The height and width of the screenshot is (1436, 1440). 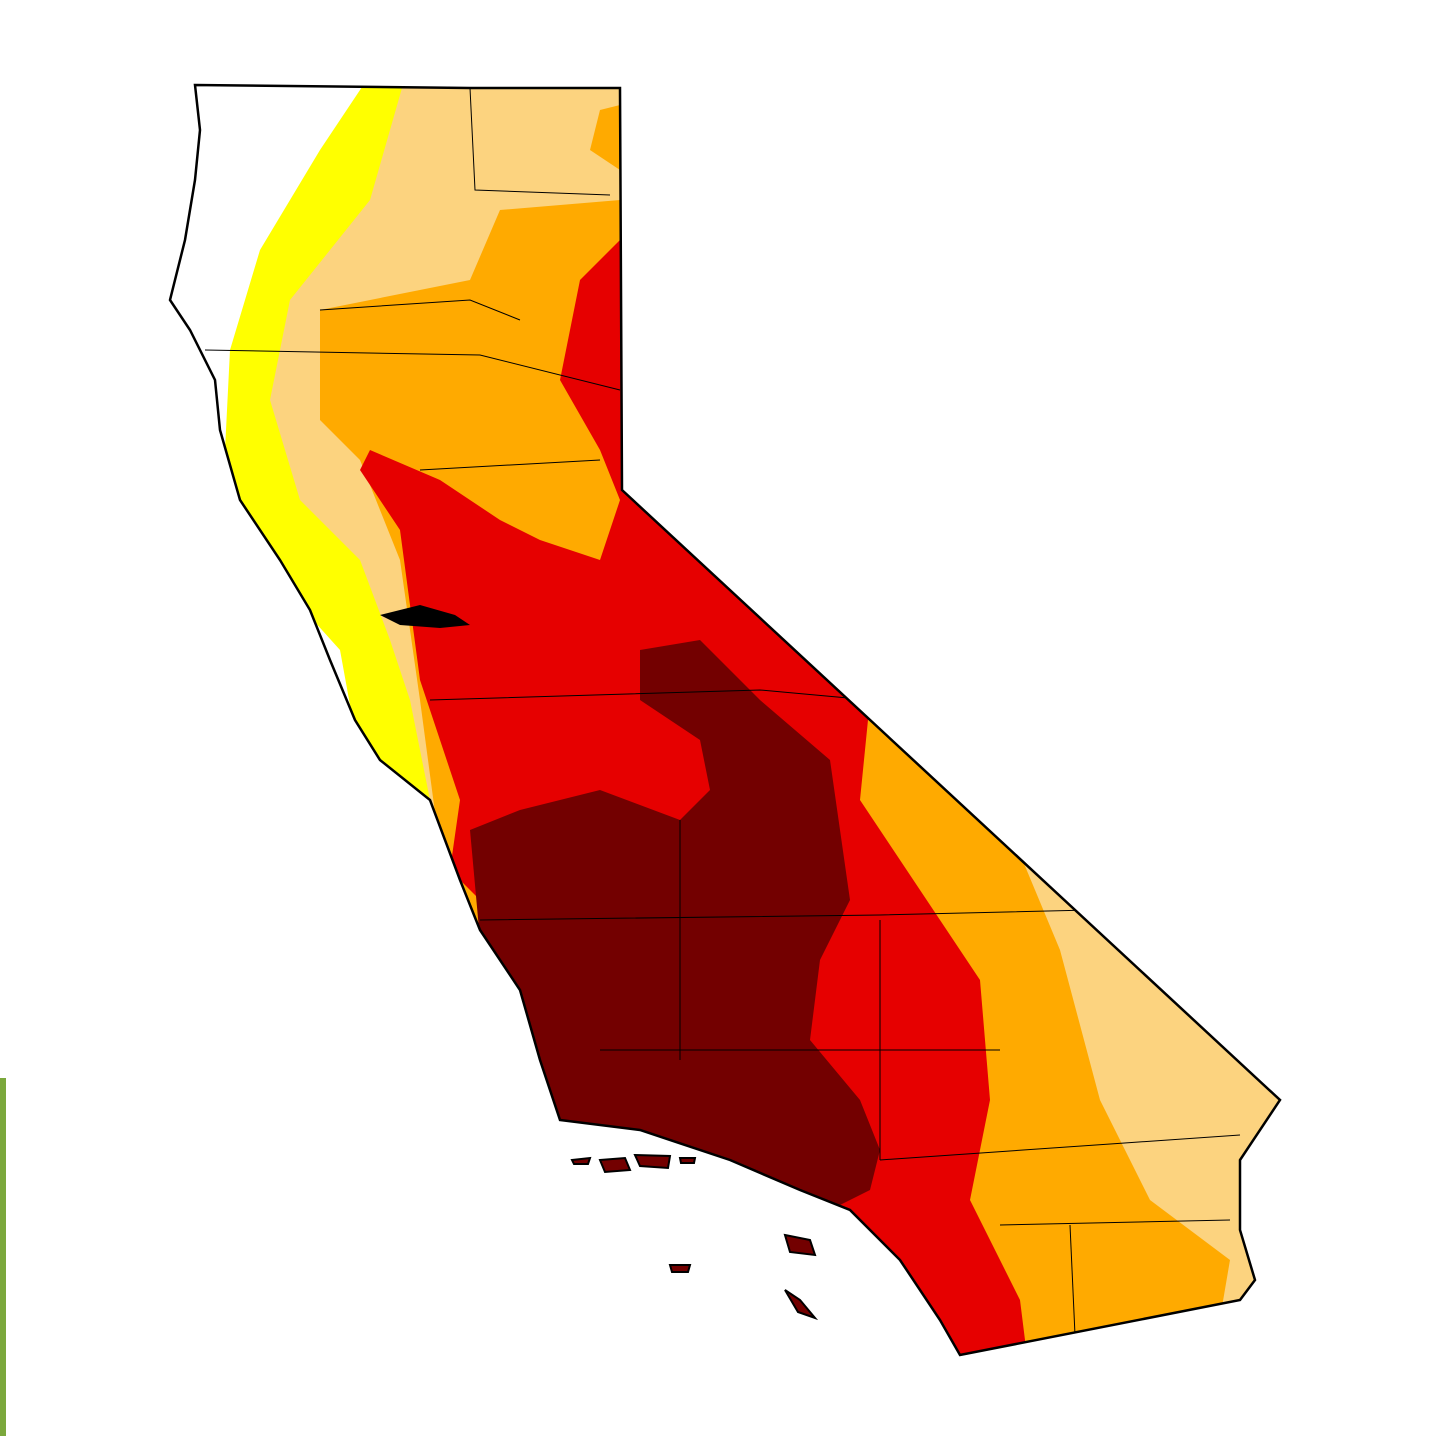 I want to click on edge-bar, so click(x=3, y=1257).